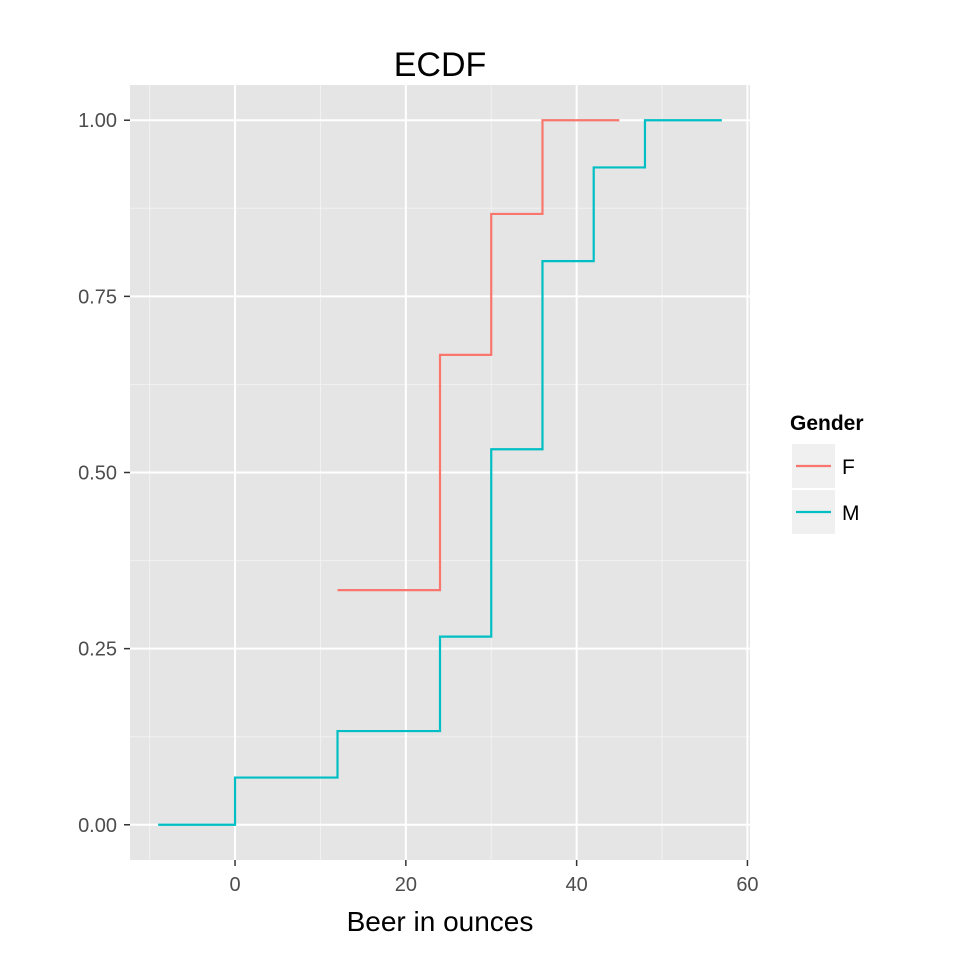 Image resolution: width=960 pixels, height=960 pixels. Describe the element at coordinates (848, 467) in the screenshot. I see `legend-label: F` at that location.